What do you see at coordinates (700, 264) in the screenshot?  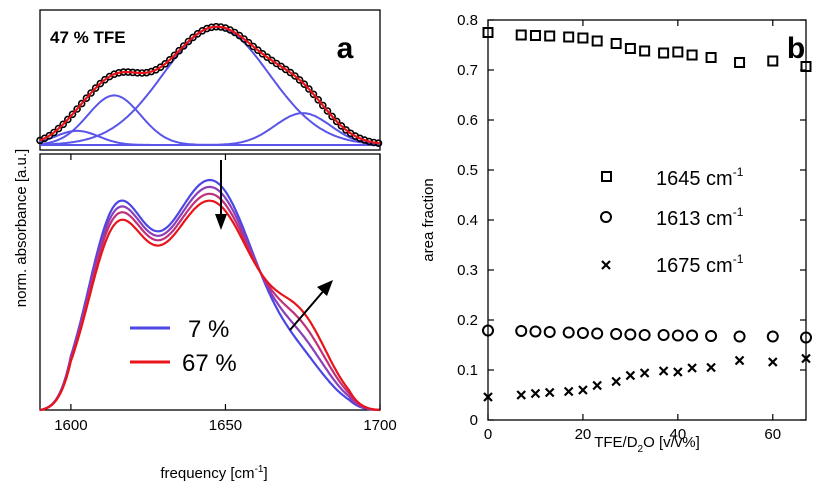 I see `legend-label-1675: 1675 cm-1` at bounding box center [700, 264].